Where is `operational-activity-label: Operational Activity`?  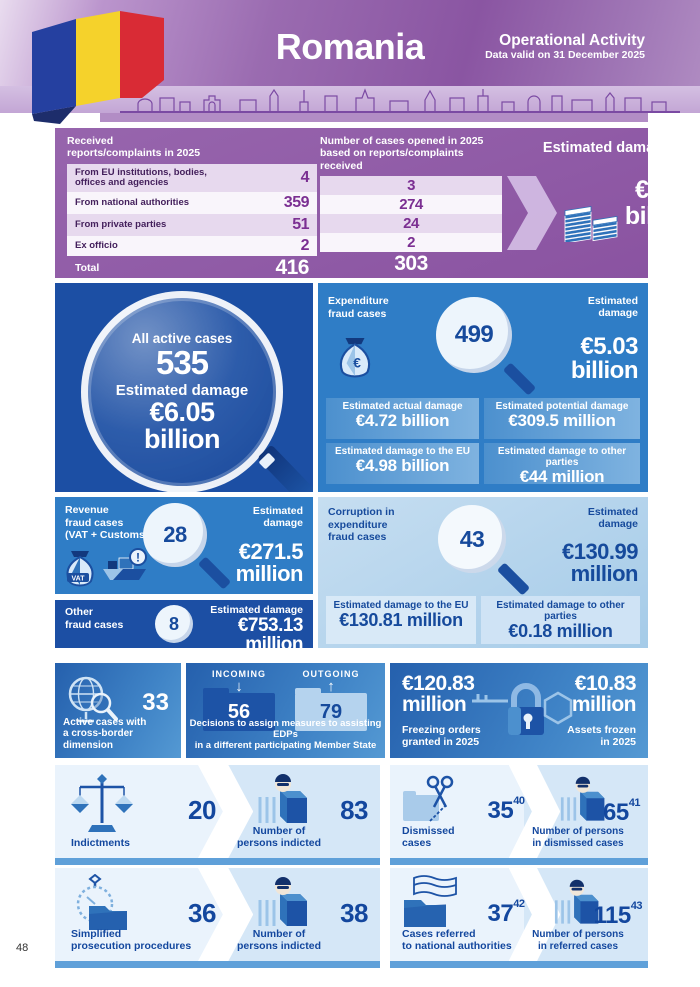 operational-activity-label: Operational Activity is located at coordinates (572, 40).